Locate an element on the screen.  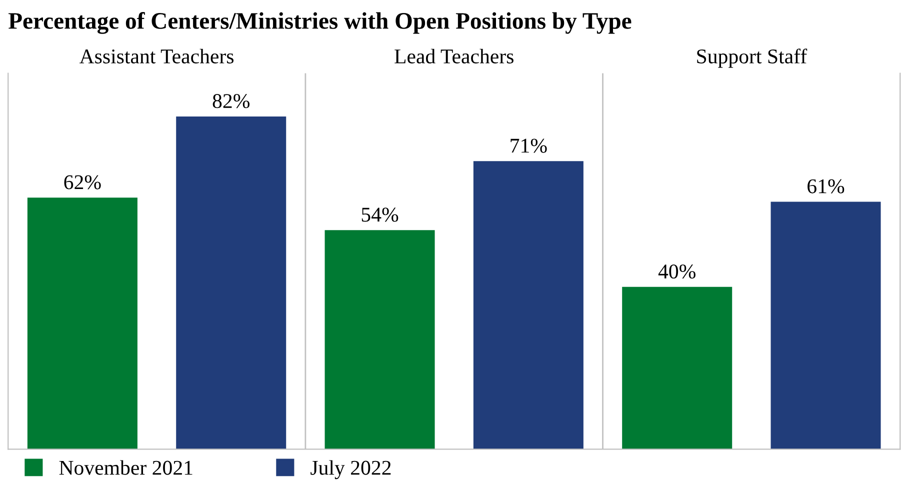
data-label: 54% is located at coordinates (380, 215).